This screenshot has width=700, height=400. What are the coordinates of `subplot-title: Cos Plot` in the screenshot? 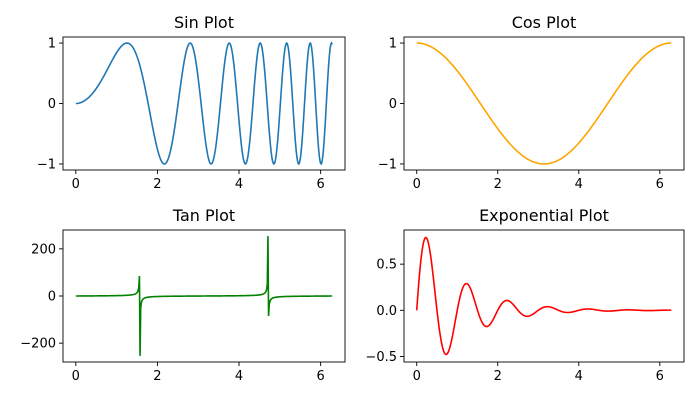 It's located at (544, 22).